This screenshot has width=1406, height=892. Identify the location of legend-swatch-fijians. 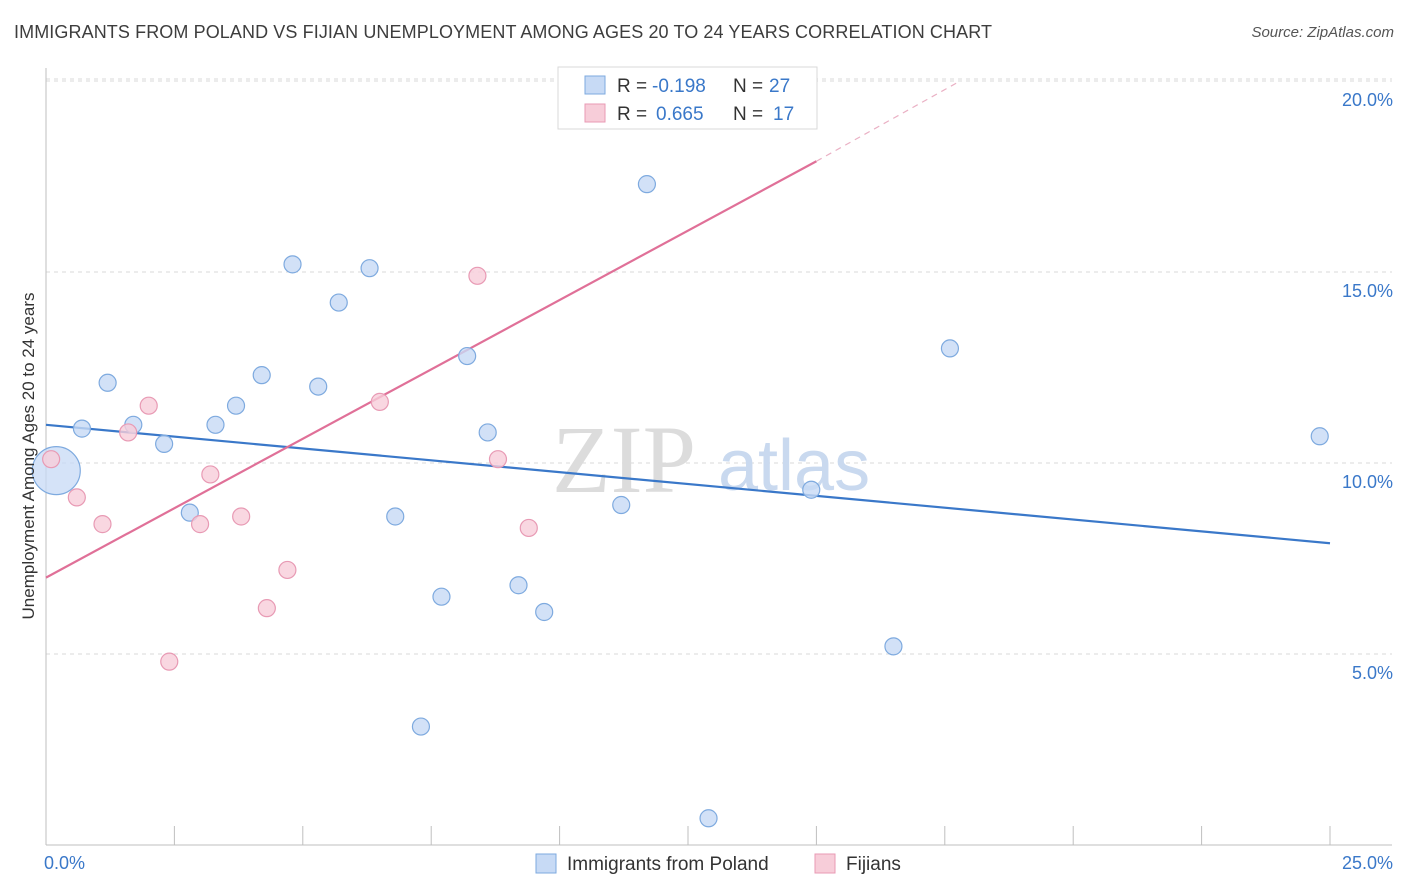
(595, 113).